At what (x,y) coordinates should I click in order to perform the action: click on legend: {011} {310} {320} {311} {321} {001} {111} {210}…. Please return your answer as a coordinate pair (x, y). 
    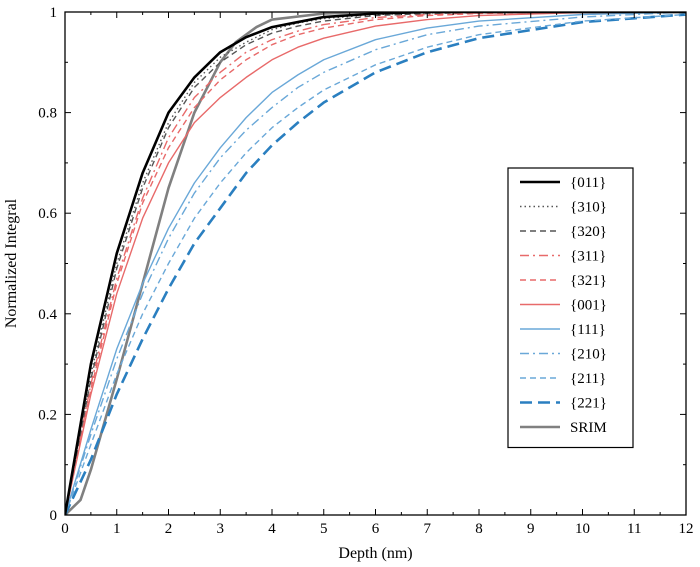
    Looking at the image, I should click on (570, 308).